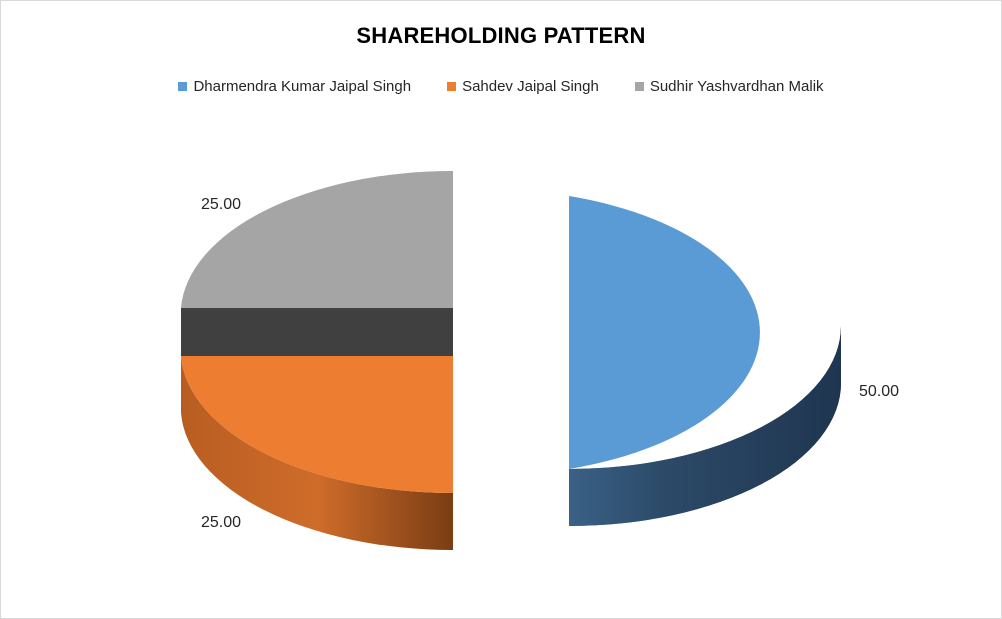  I want to click on slice-side-sahdev, so click(317, 453).